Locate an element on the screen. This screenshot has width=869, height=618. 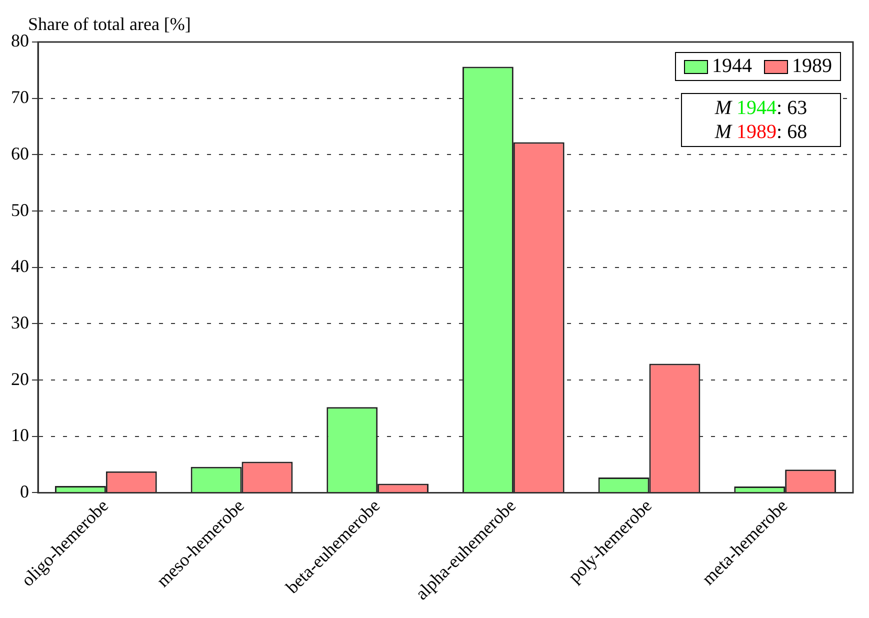
legend-label: 1989 is located at coordinates (812, 66).